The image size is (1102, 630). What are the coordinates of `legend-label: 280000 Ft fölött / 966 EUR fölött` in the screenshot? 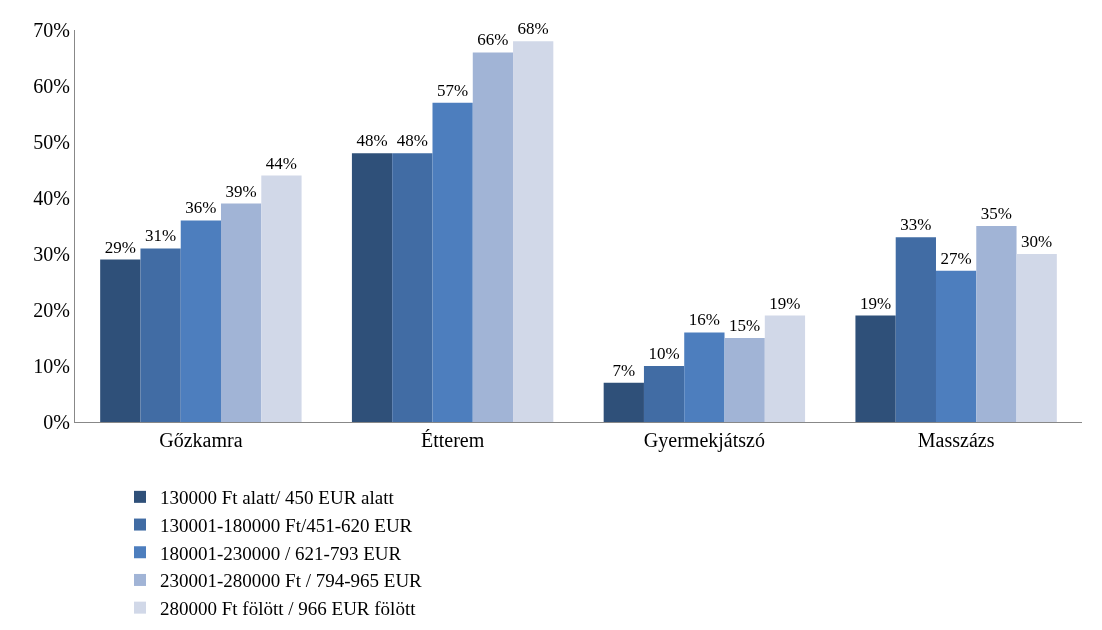 It's located at (288, 609).